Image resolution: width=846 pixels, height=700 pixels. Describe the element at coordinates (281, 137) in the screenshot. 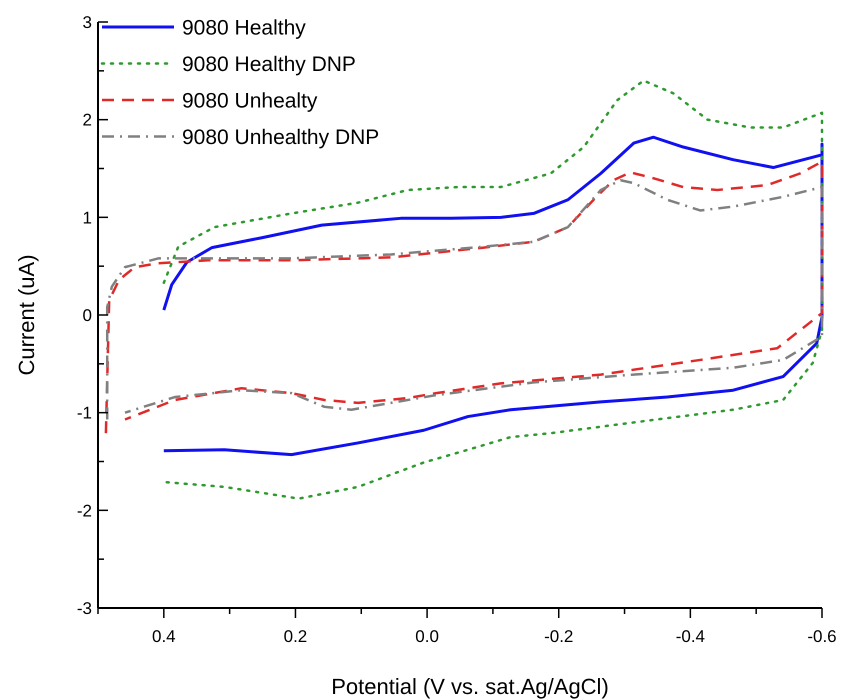

I see `legend-label: 9080 Unhealthy DNP` at that location.